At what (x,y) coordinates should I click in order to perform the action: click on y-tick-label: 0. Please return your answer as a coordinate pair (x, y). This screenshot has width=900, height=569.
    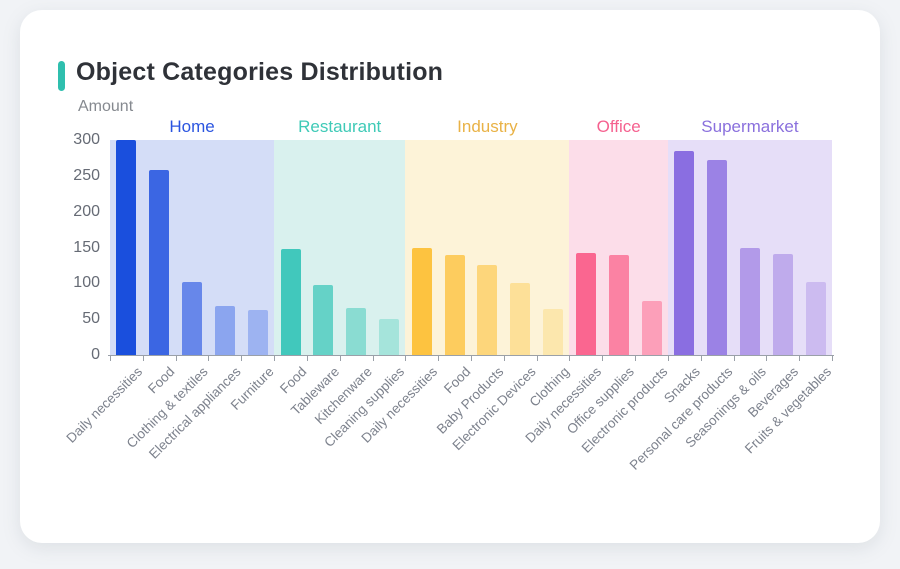
    Looking at the image, I should click on (95, 354).